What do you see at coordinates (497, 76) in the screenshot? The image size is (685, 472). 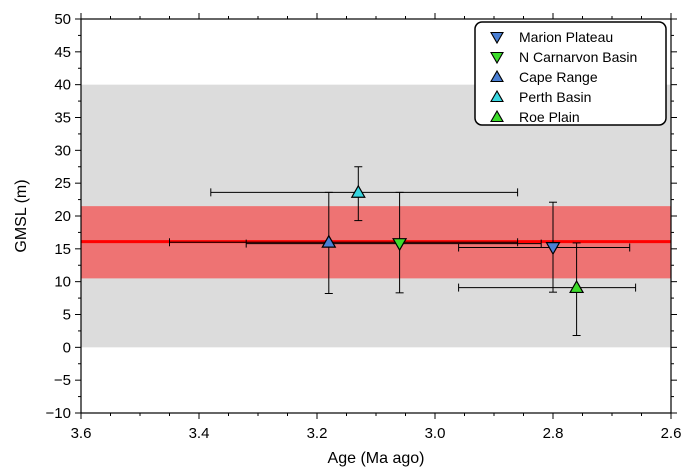 I see `legend-marker-cape-range` at bounding box center [497, 76].